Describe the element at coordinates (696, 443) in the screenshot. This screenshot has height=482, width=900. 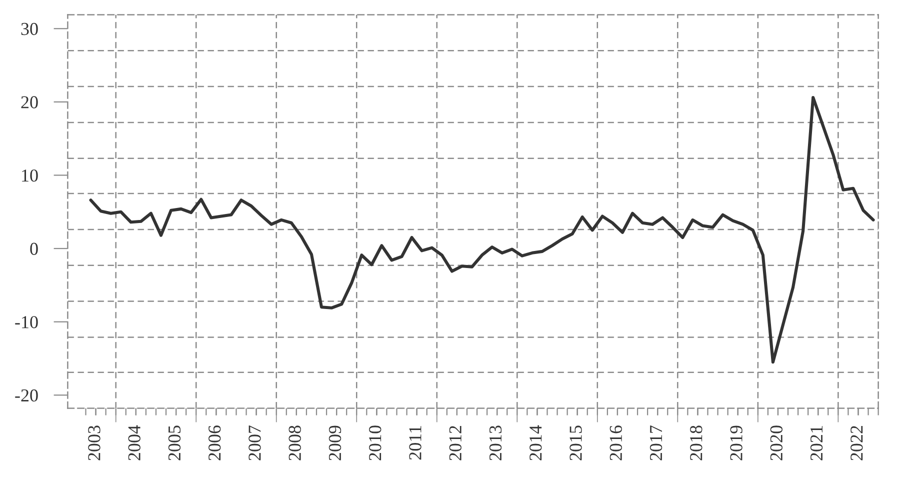
I see `x-tick-label: 2018` at that location.